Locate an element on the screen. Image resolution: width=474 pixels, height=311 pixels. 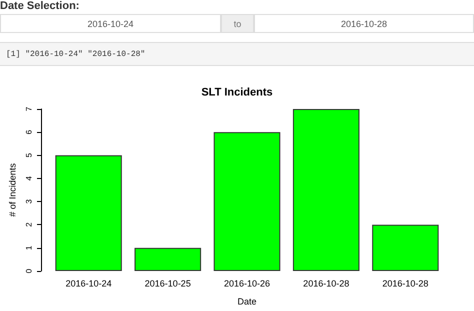
x-tick-label: 2016-10-24 is located at coordinates (89, 283).